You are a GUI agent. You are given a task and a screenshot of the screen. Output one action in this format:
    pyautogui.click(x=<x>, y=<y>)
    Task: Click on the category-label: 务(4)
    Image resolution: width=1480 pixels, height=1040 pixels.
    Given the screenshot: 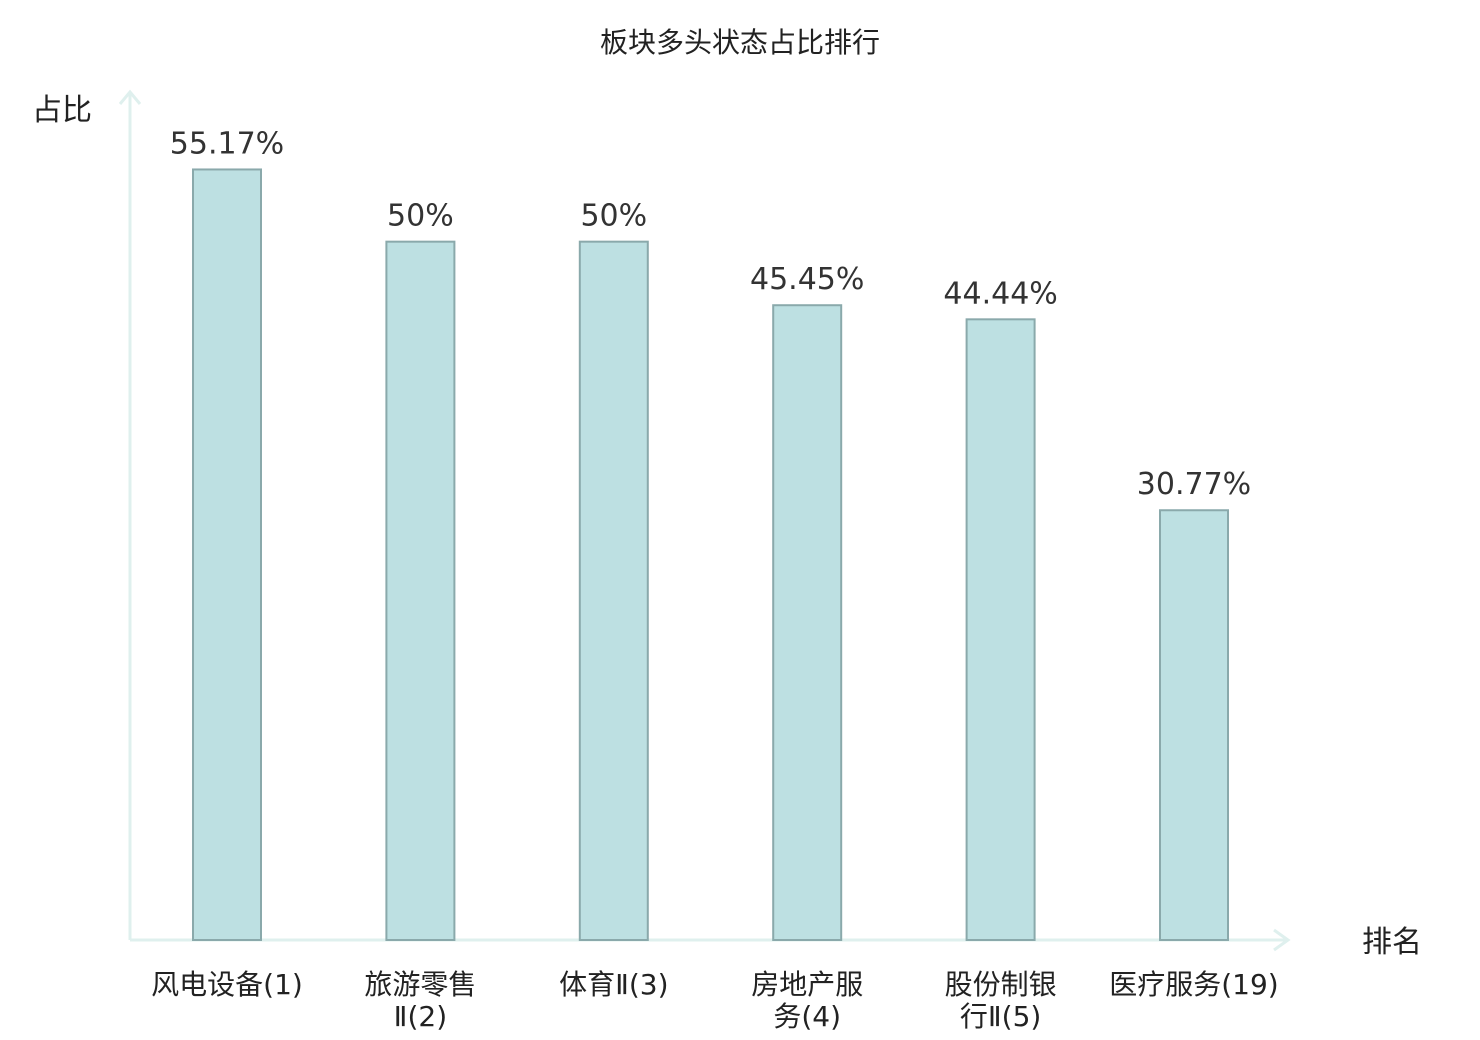 What is the action you would take?
    pyautogui.click(x=807, y=1016)
    